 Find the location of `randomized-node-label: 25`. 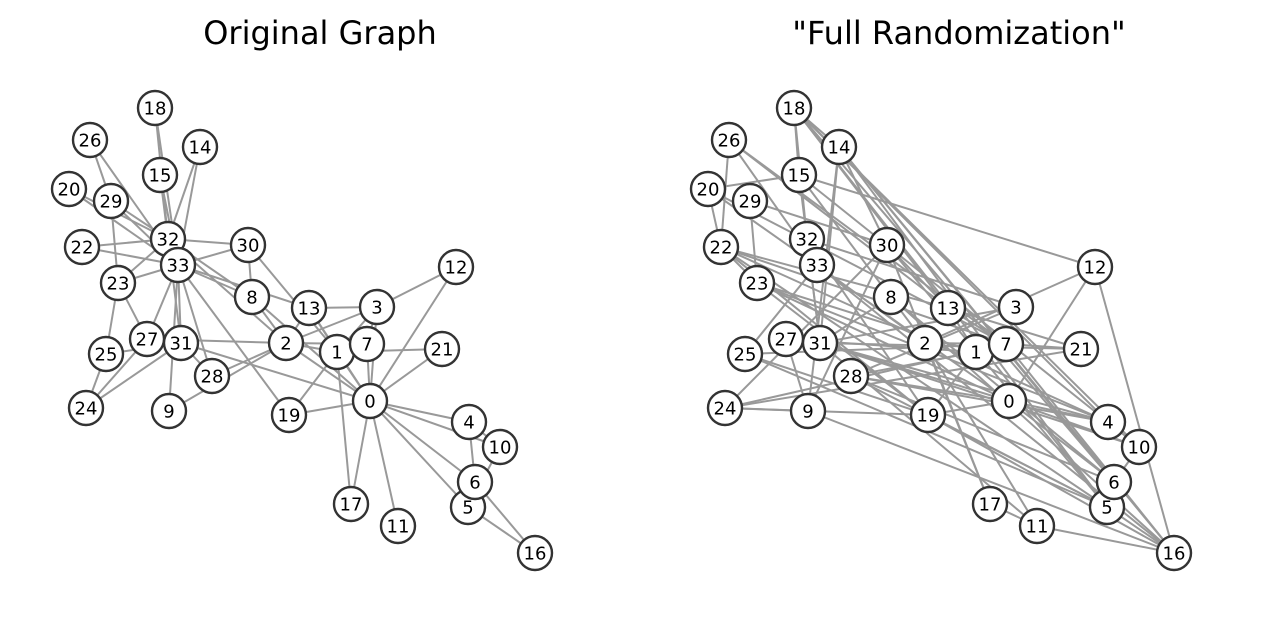

randomized-node-label: 25 is located at coordinates (745, 355).